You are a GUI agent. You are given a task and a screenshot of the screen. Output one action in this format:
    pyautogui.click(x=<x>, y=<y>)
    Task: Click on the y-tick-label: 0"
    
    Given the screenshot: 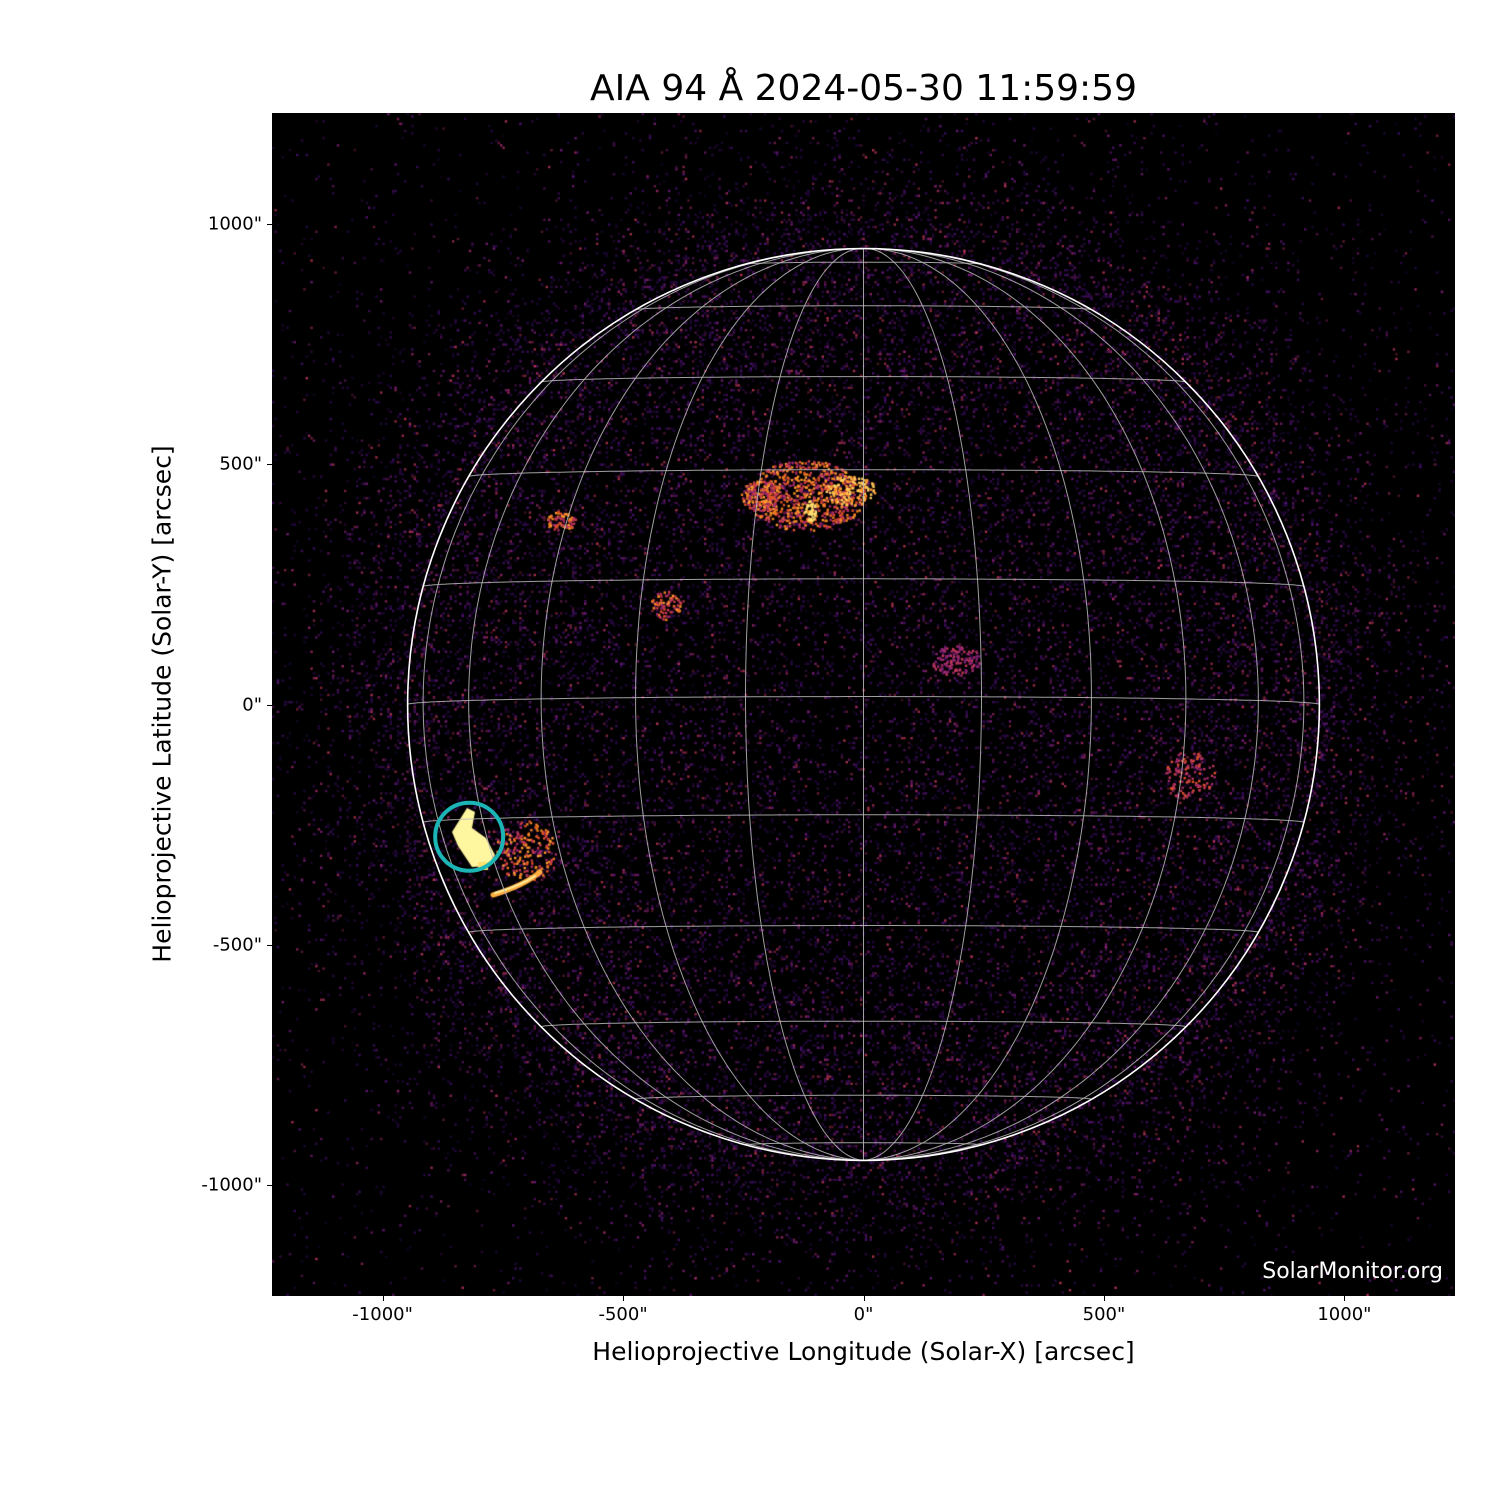 What is the action you would take?
    pyautogui.click(x=252, y=704)
    